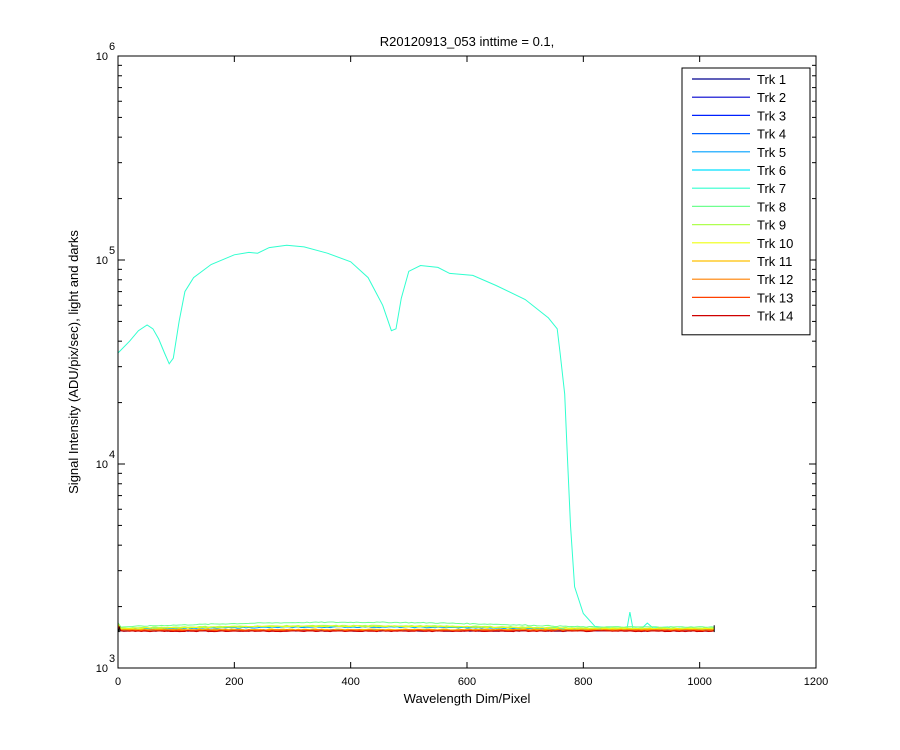 The width and height of the screenshot is (900, 750). I want to click on legend-label-11: Trk 11, so click(774, 261).